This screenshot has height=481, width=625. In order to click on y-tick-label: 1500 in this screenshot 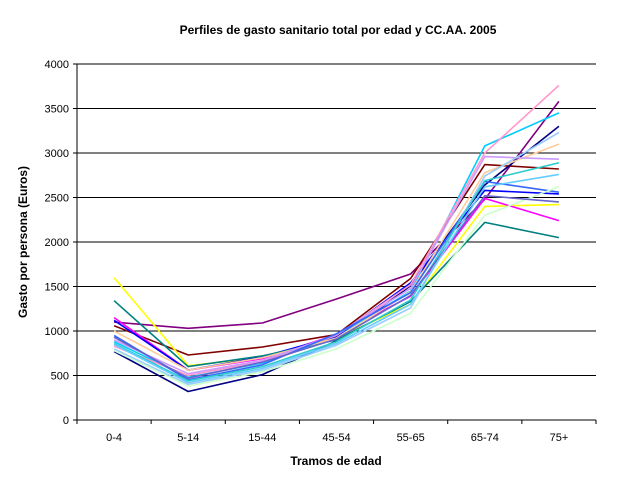, I will do `click(57, 288)`.